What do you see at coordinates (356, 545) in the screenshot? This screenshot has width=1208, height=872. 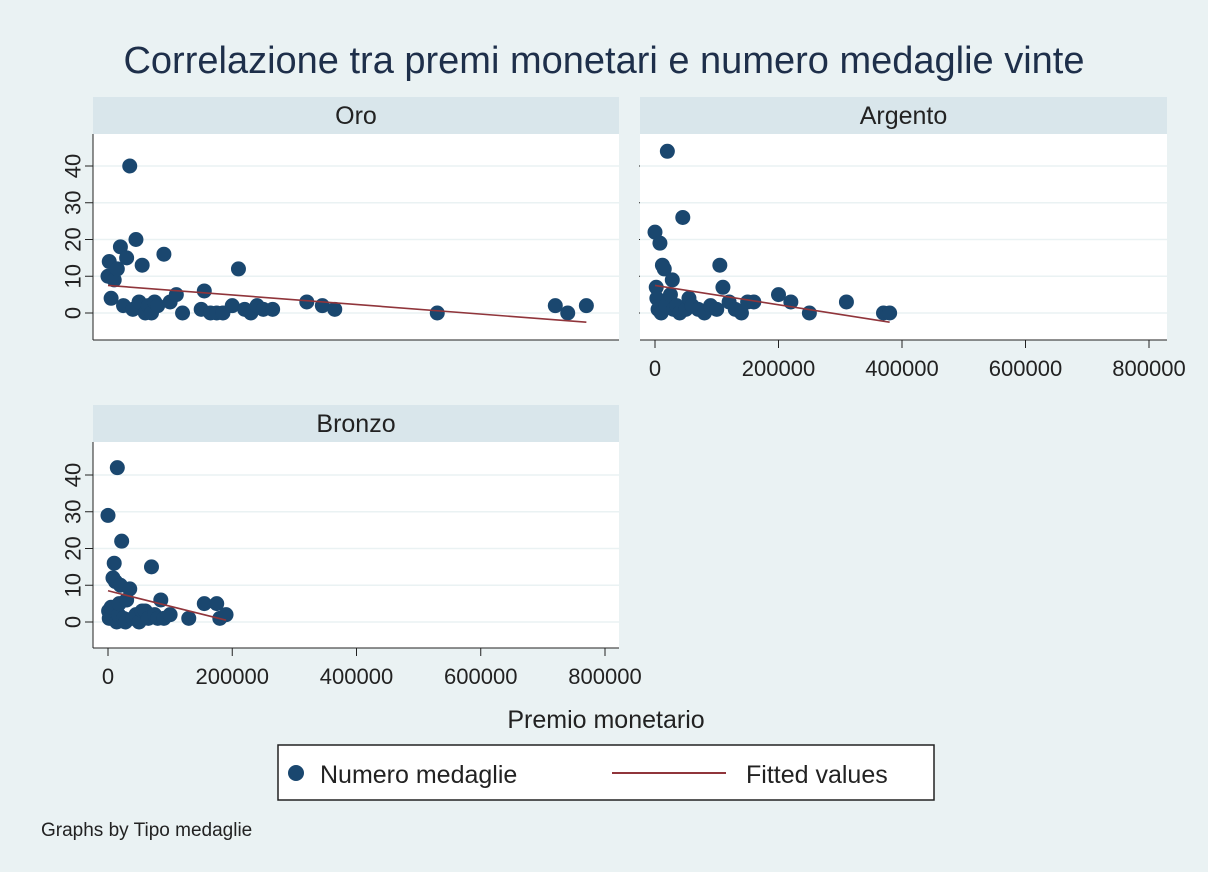 I see `plot-area-bronzo` at bounding box center [356, 545].